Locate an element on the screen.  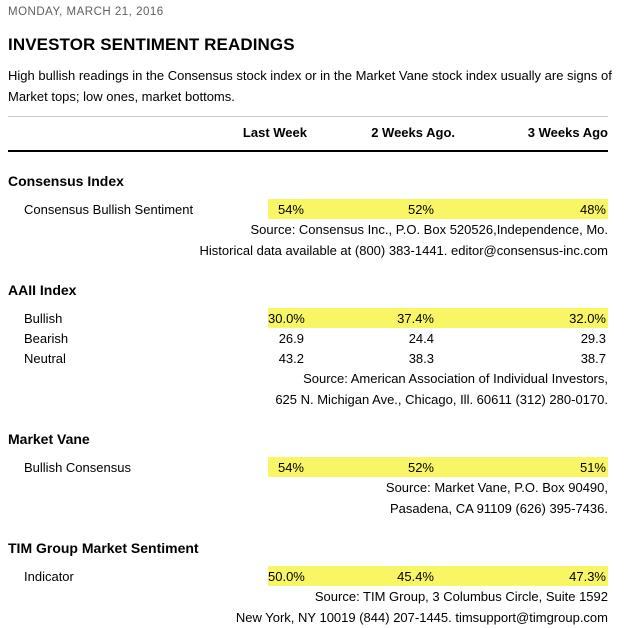
highlighted-values-band: 50.0% 45.4% 47.3% is located at coordinates (438, 576).